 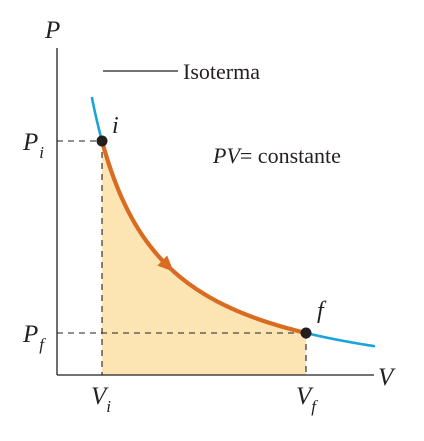 What do you see at coordinates (101, 399) in the screenshot?
I see `vi-tick-label: Vi` at bounding box center [101, 399].